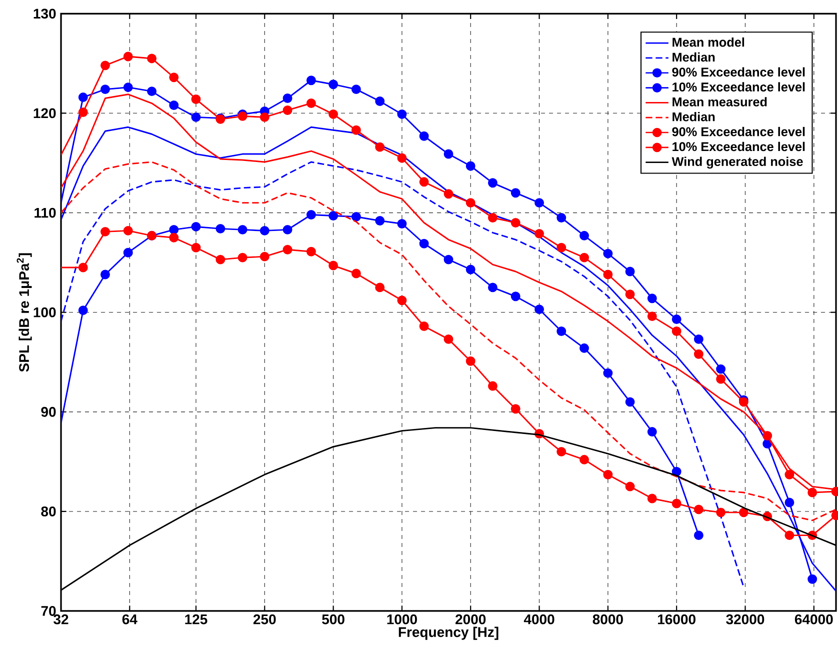 The image size is (838, 652). Describe the element at coordinates (24, 312) in the screenshot. I see `y-axis-title: SPL [dB re 1μPa$^{2}$]` at that location.